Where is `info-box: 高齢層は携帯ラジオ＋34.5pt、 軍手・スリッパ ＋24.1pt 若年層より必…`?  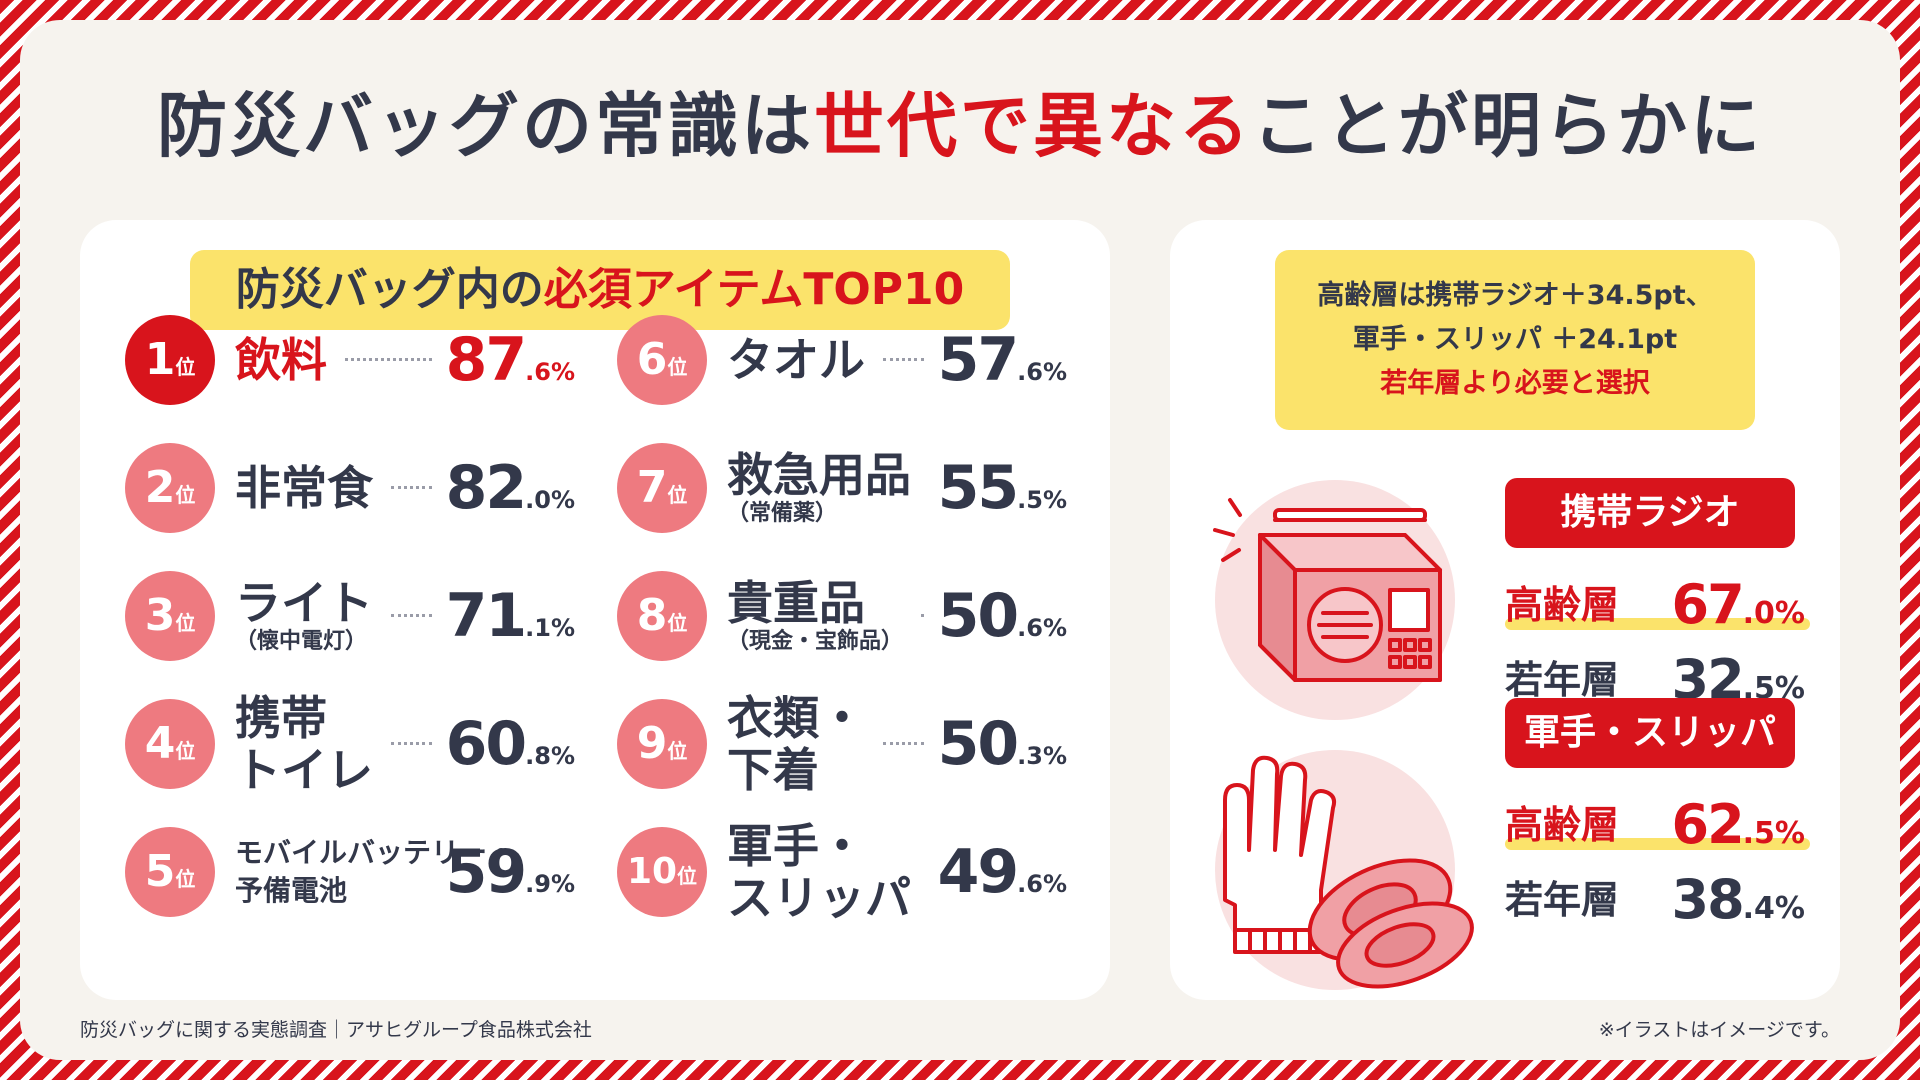
info-box: 高齢層は携帯ラジオ＋34.5pt、 軍手・スリッパ ＋24.1pt 若年層より必… is located at coordinates (1515, 340).